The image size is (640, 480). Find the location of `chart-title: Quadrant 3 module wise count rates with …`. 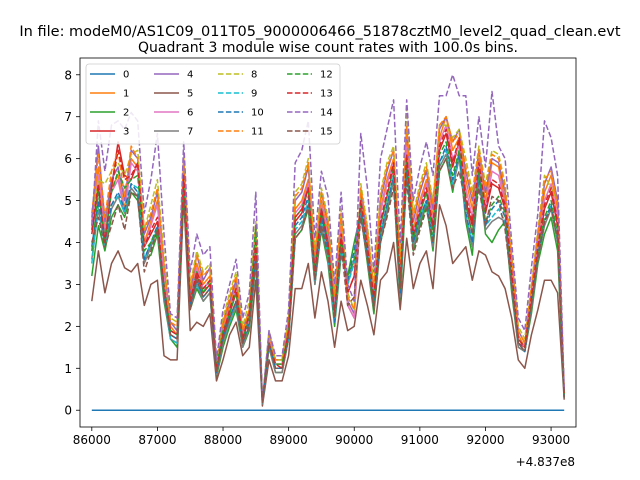

chart-title: Quadrant 3 module wise count rates with … is located at coordinates (328, 48).